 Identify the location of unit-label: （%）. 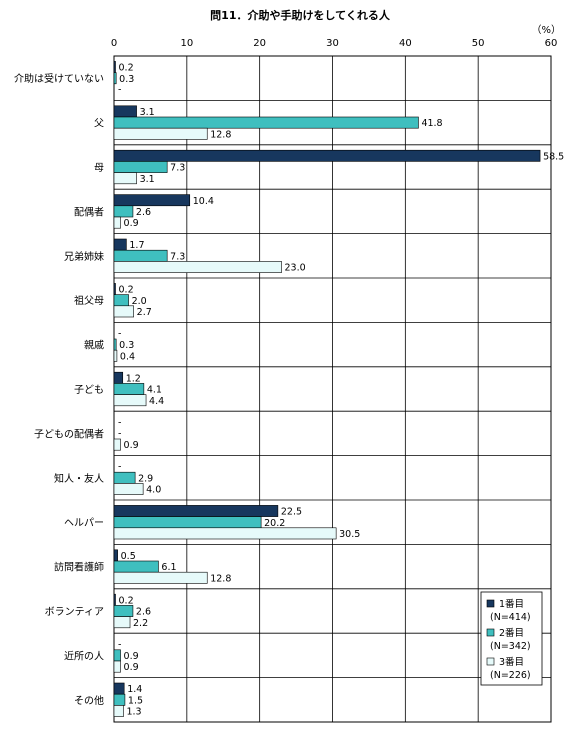
(546, 30).